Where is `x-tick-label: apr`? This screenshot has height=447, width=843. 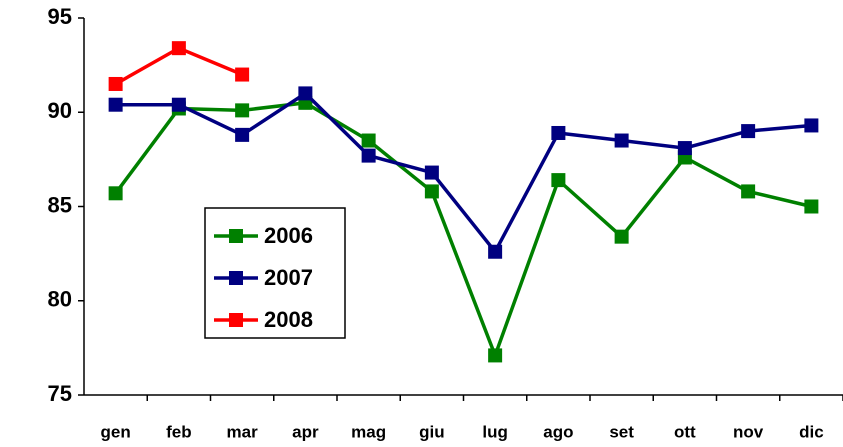
x-tick-label: apr is located at coordinates (305, 431).